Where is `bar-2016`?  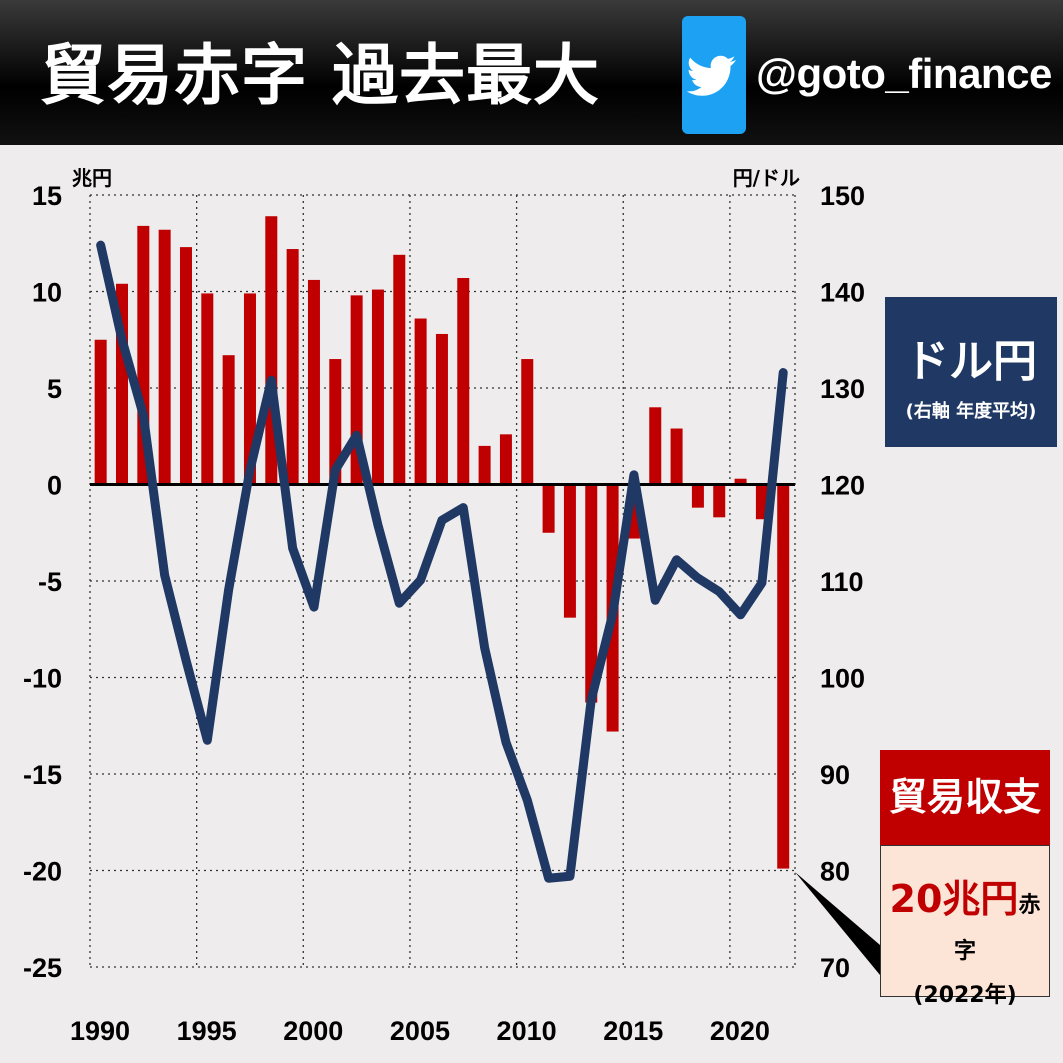 bar-2016 is located at coordinates (655, 446).